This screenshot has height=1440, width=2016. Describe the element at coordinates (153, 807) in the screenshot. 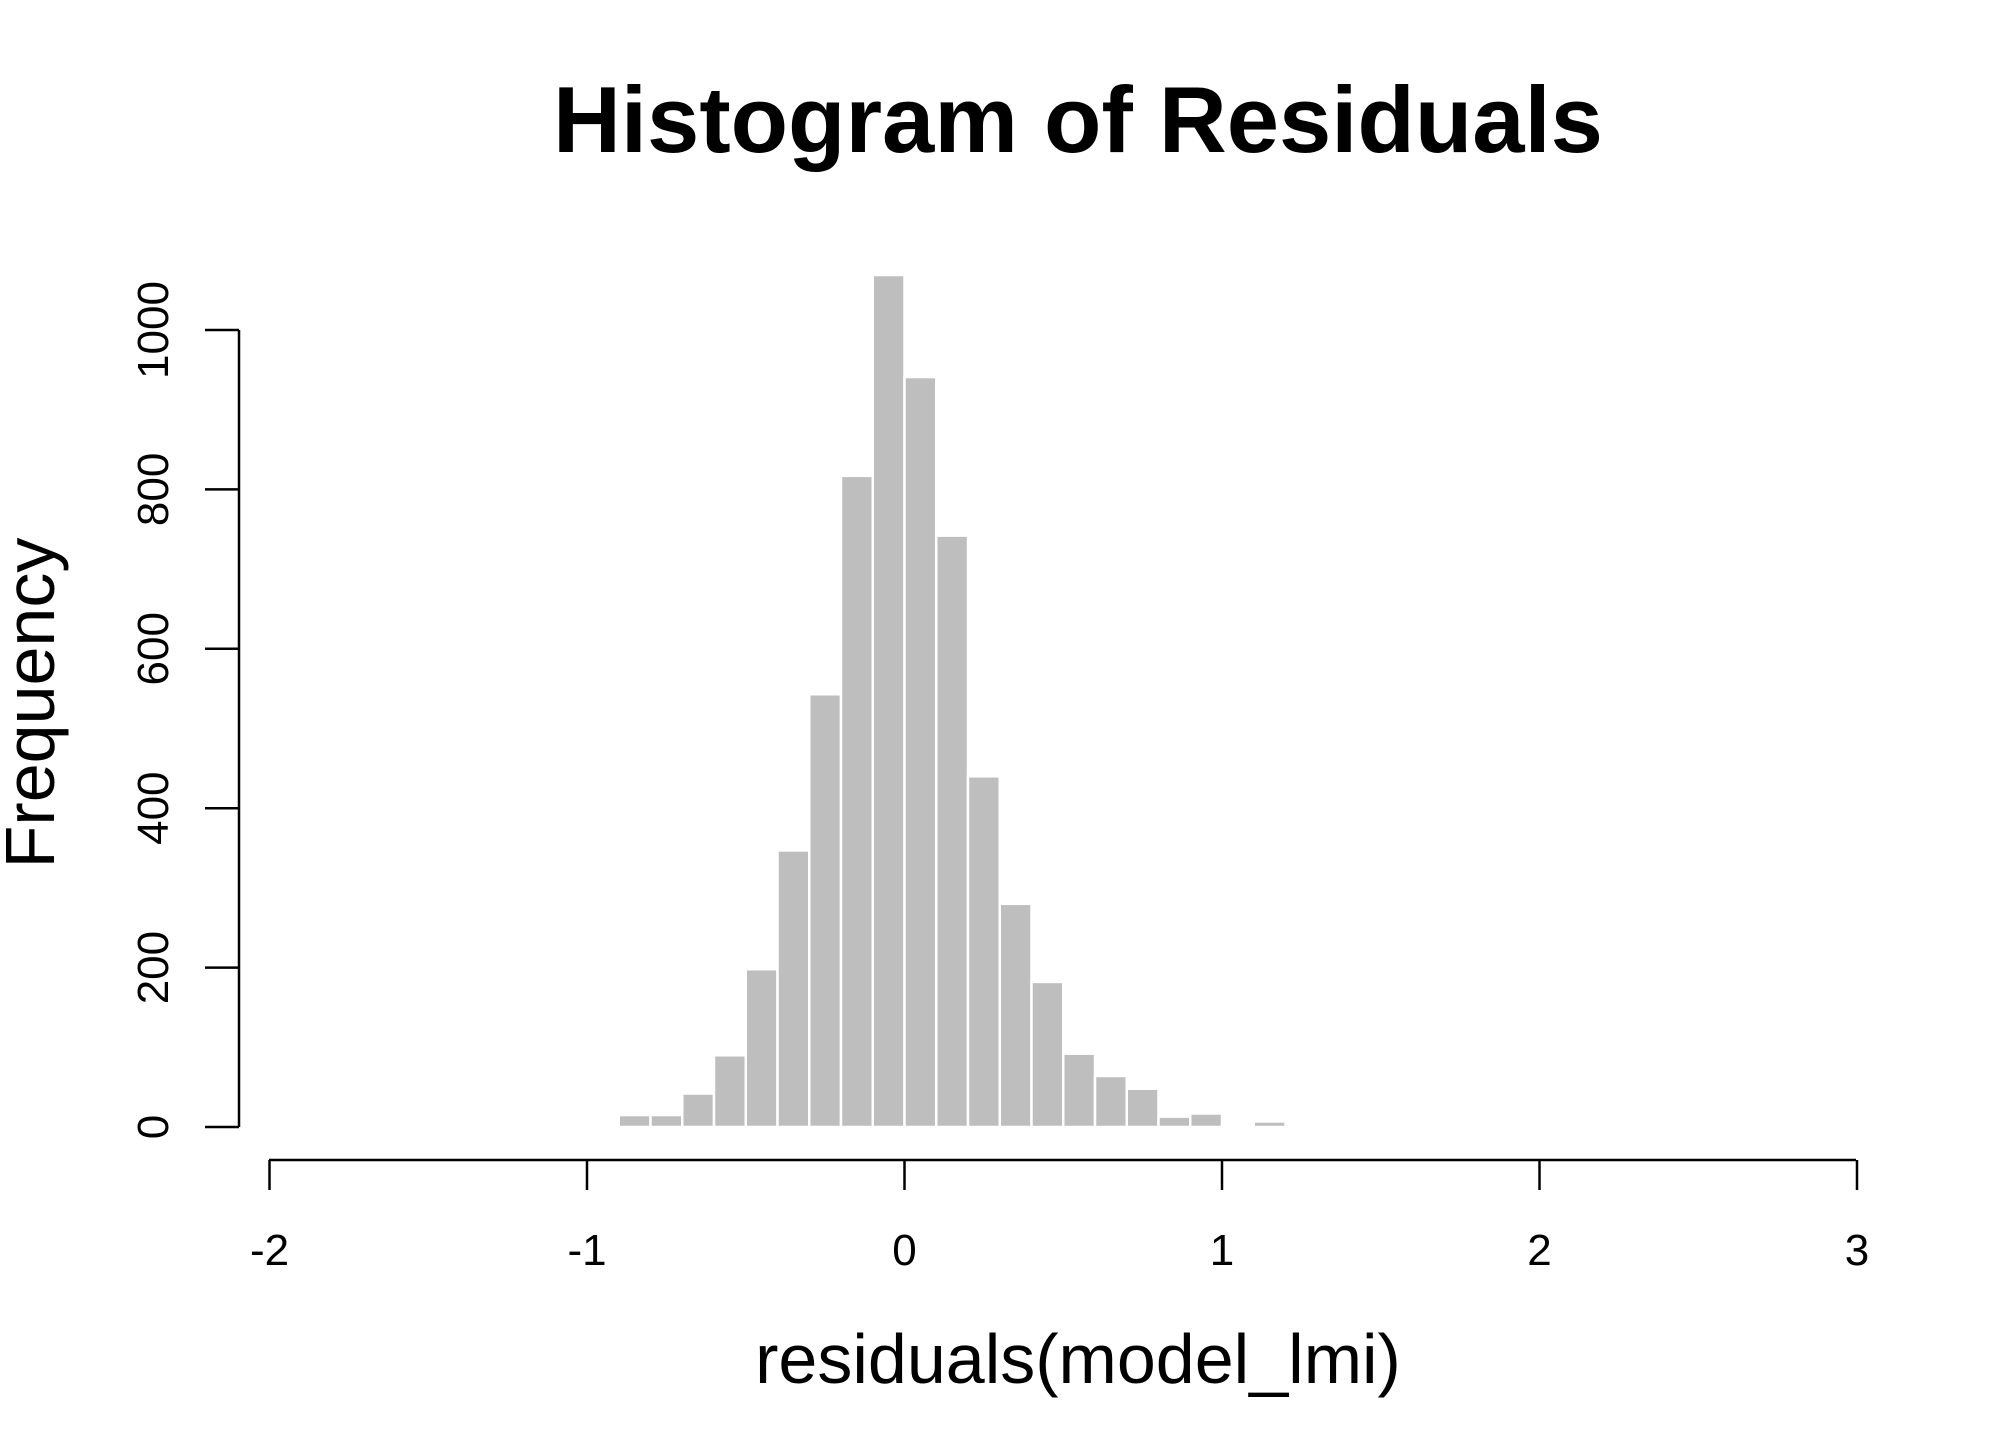

I see `y-tick-label: 400` at that location.